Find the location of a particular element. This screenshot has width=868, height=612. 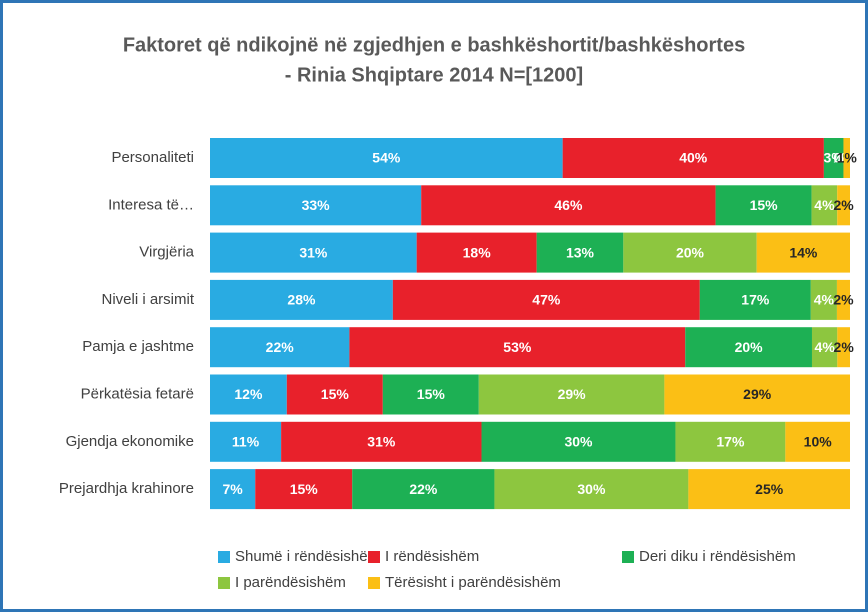

data-label: 1% is located at coordinates (847, 158).